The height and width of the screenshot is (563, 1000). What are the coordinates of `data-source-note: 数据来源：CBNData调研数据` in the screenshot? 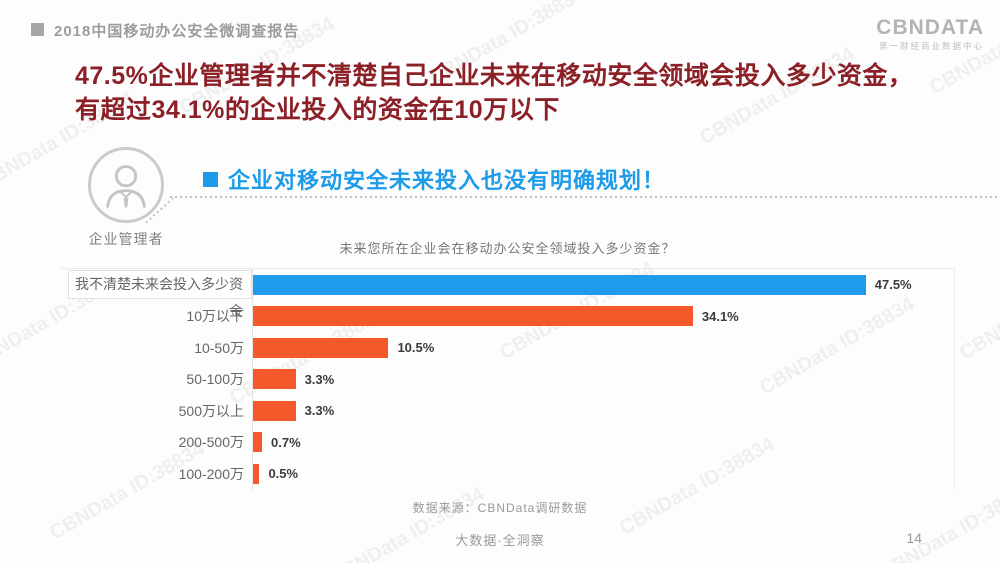 It's located at (500, 508).